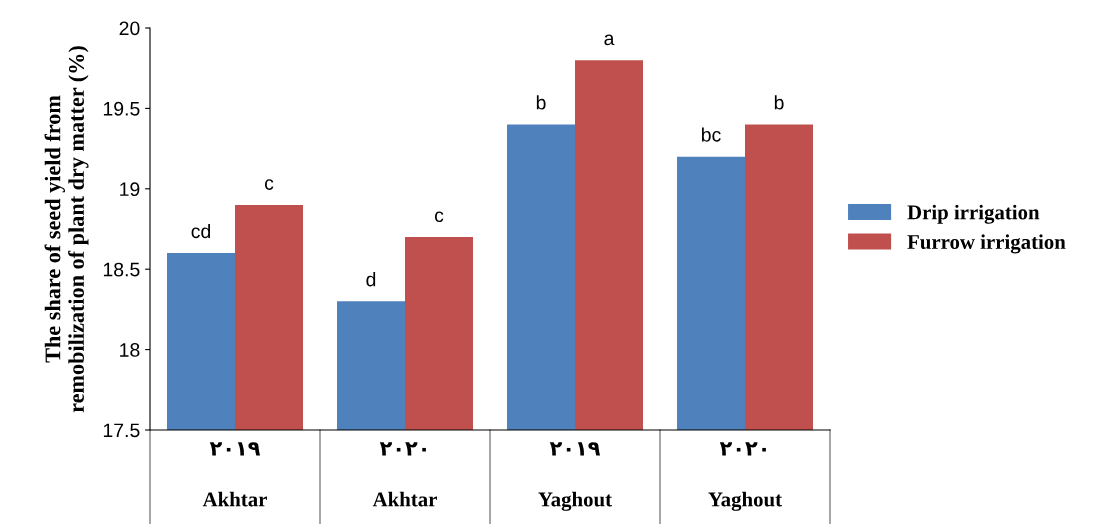 This screenshot has width=1109, height=524. Describe the element at coordinates (234, 474) in the screenshot. I see `category-label: ۲۰۱۹ Akhtar` at that location.